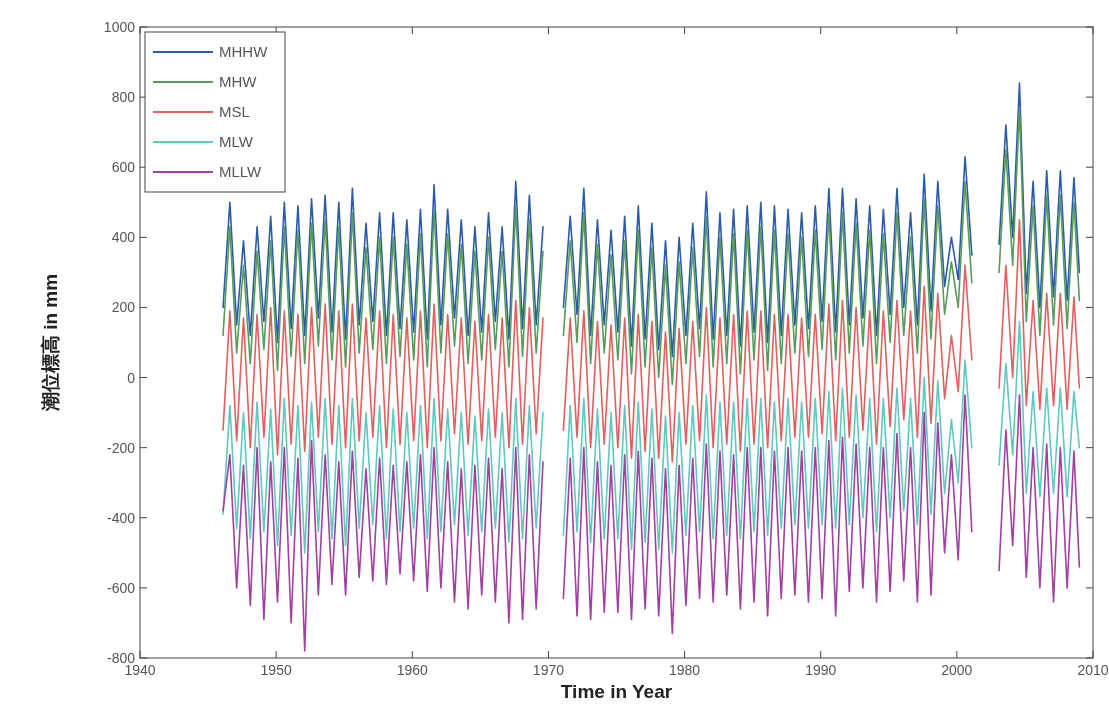  Describe the element at coordinates (241, 171) in the screenshot. I see `legend-label: MLLW` at that location.